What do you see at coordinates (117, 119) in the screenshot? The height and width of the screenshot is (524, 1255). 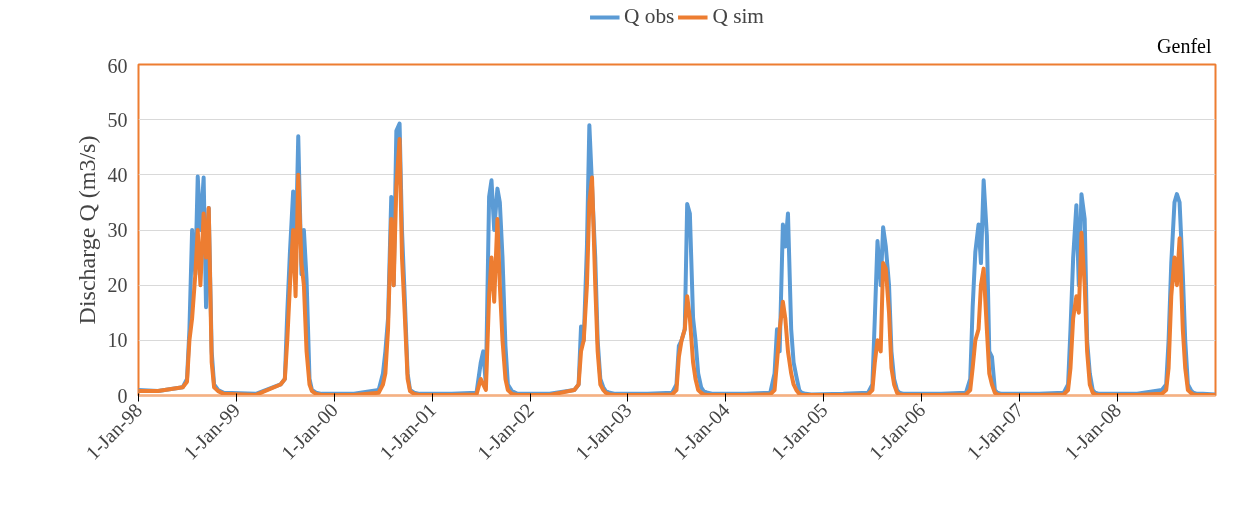 I see `y-tick-label: 50` at bounding box center [117, 119].